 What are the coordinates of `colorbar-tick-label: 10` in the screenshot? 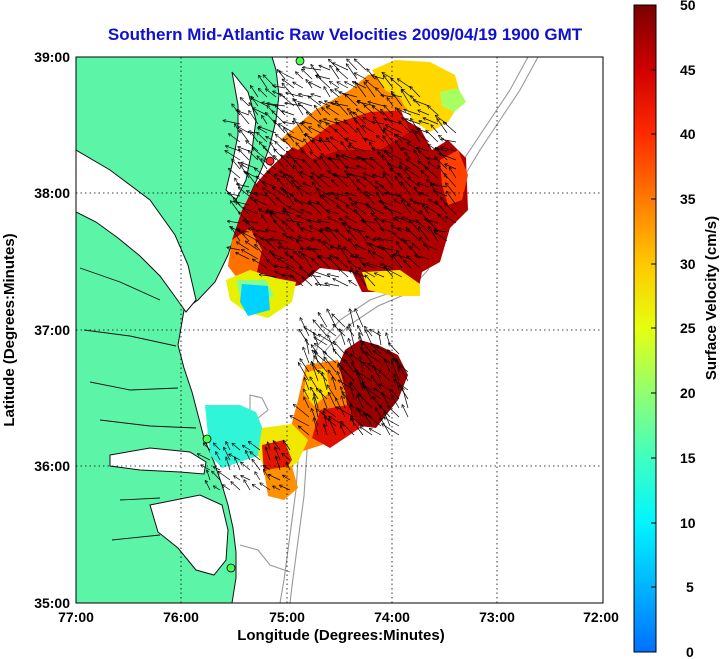 It's located at (688, 523).